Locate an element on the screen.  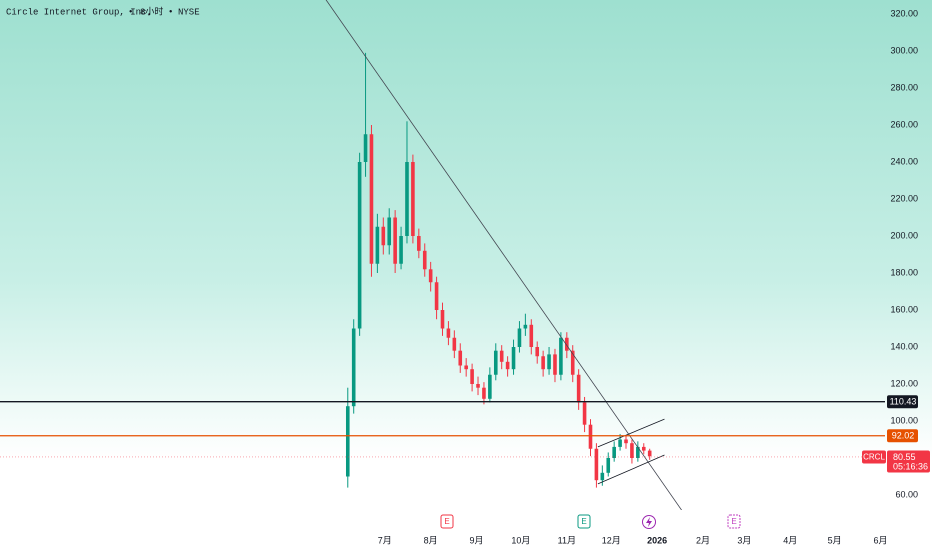
chart-title: Circle Internet Group, Inc. is located at coordinates (79, 12).